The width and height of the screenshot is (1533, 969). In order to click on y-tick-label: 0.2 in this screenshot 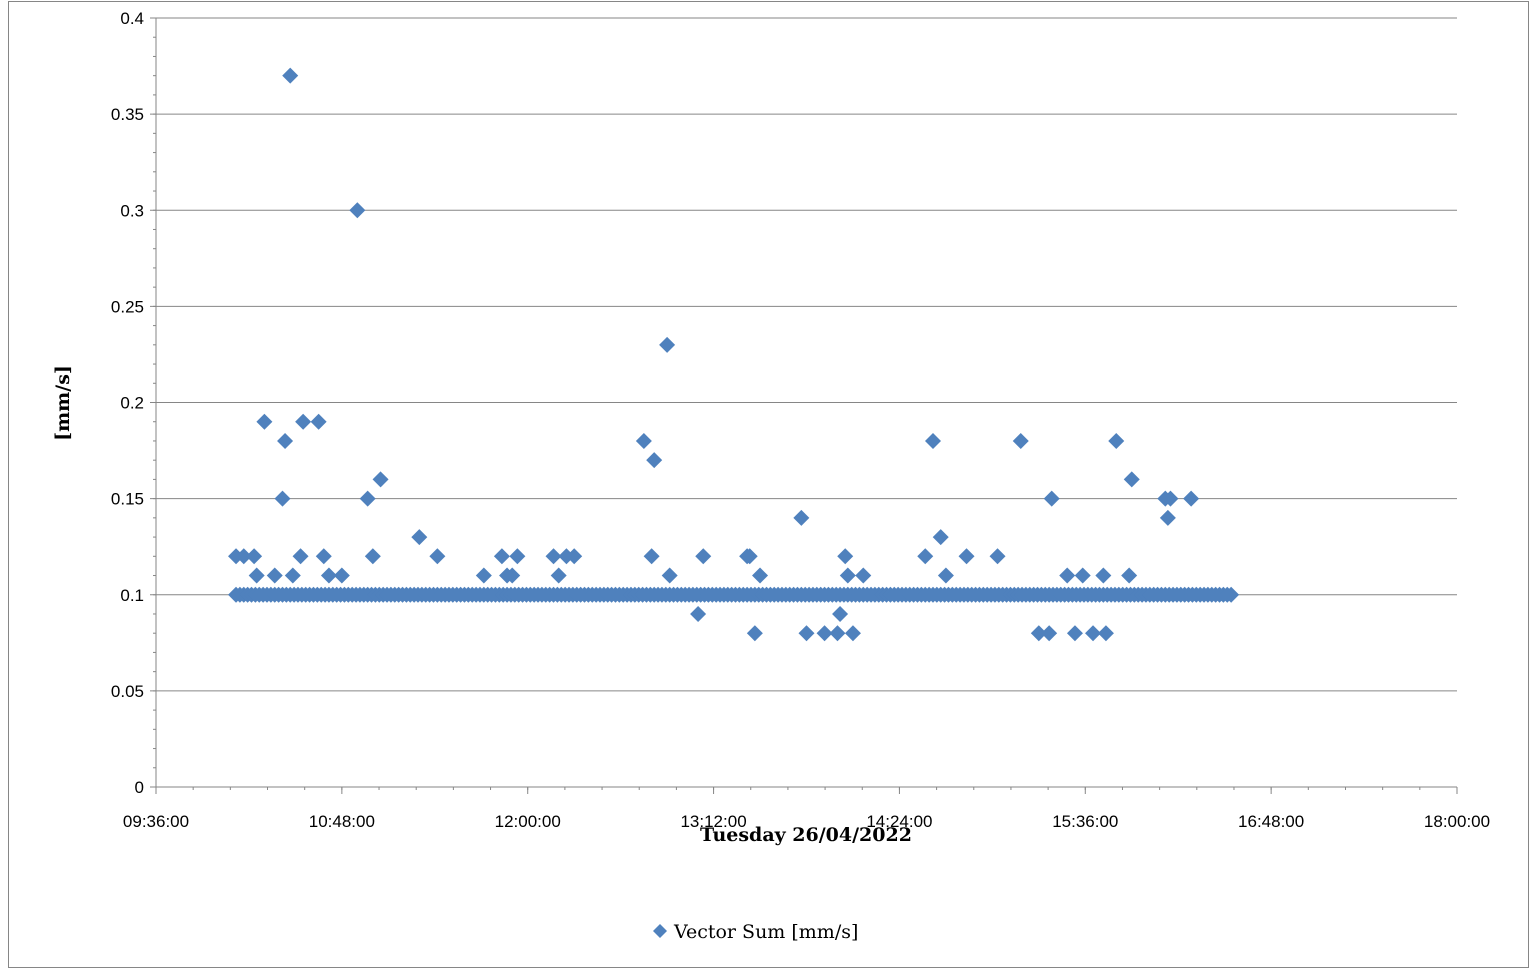, I will do `click(132, 403)`.